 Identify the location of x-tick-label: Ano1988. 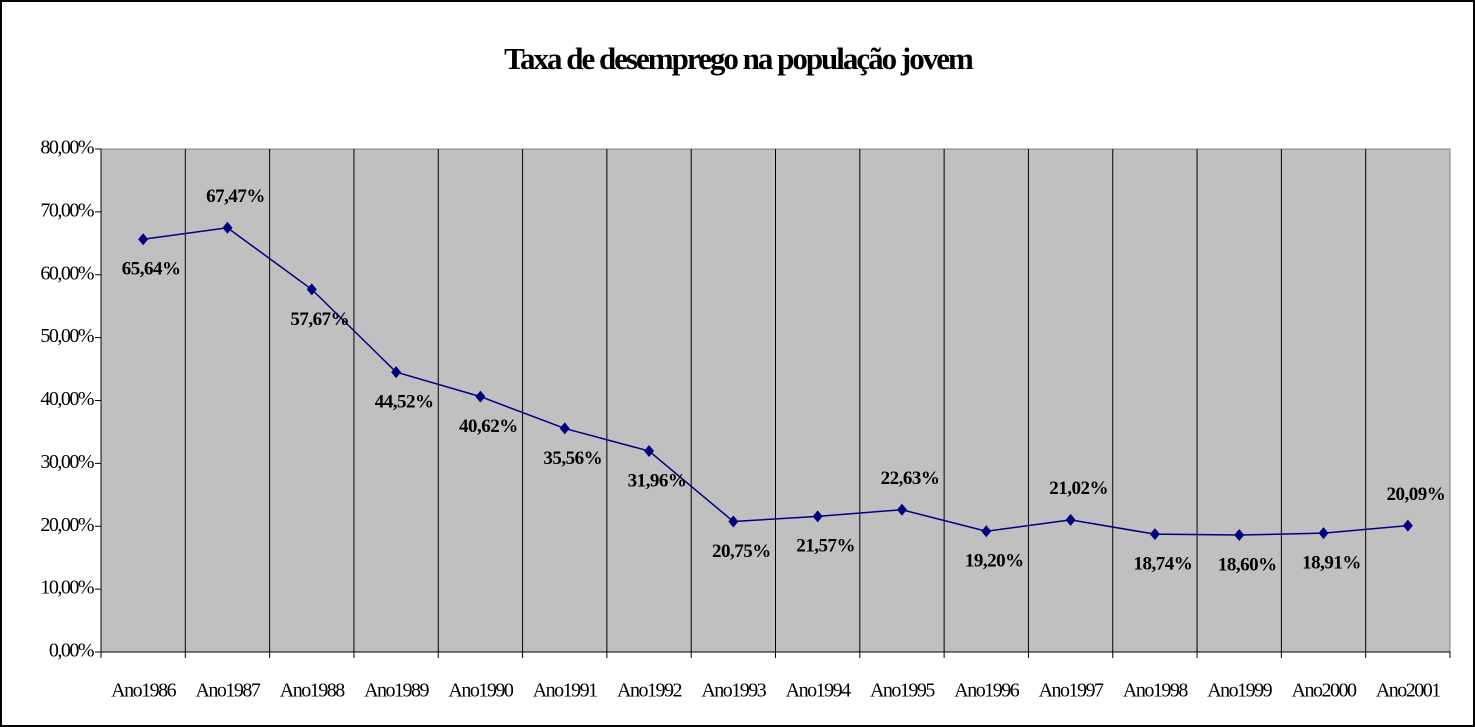
(312, 691).